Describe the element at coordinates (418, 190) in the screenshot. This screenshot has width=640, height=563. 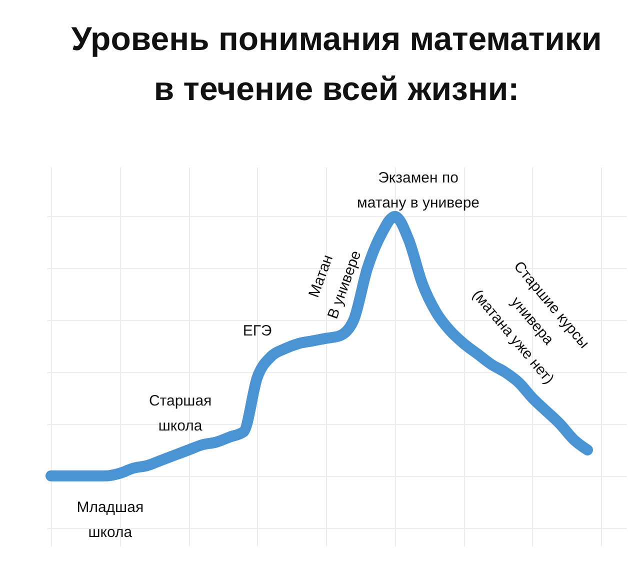
I see `text: Экзамен по матану в универе` at that location.